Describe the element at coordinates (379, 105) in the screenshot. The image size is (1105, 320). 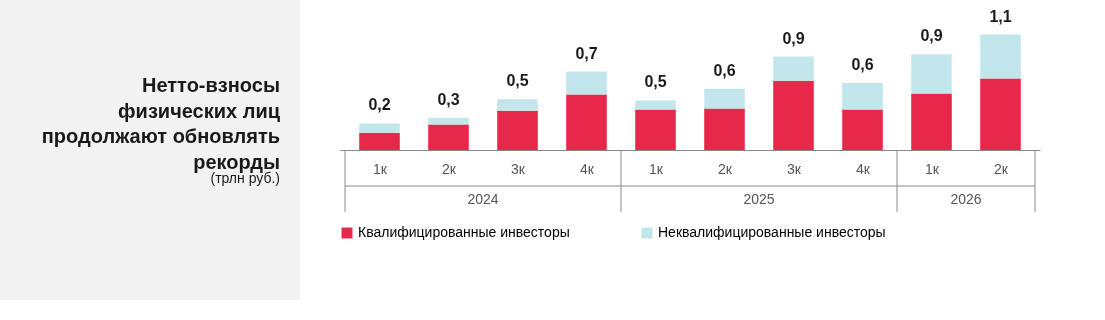
I see `total-label: 0,2` at that location.